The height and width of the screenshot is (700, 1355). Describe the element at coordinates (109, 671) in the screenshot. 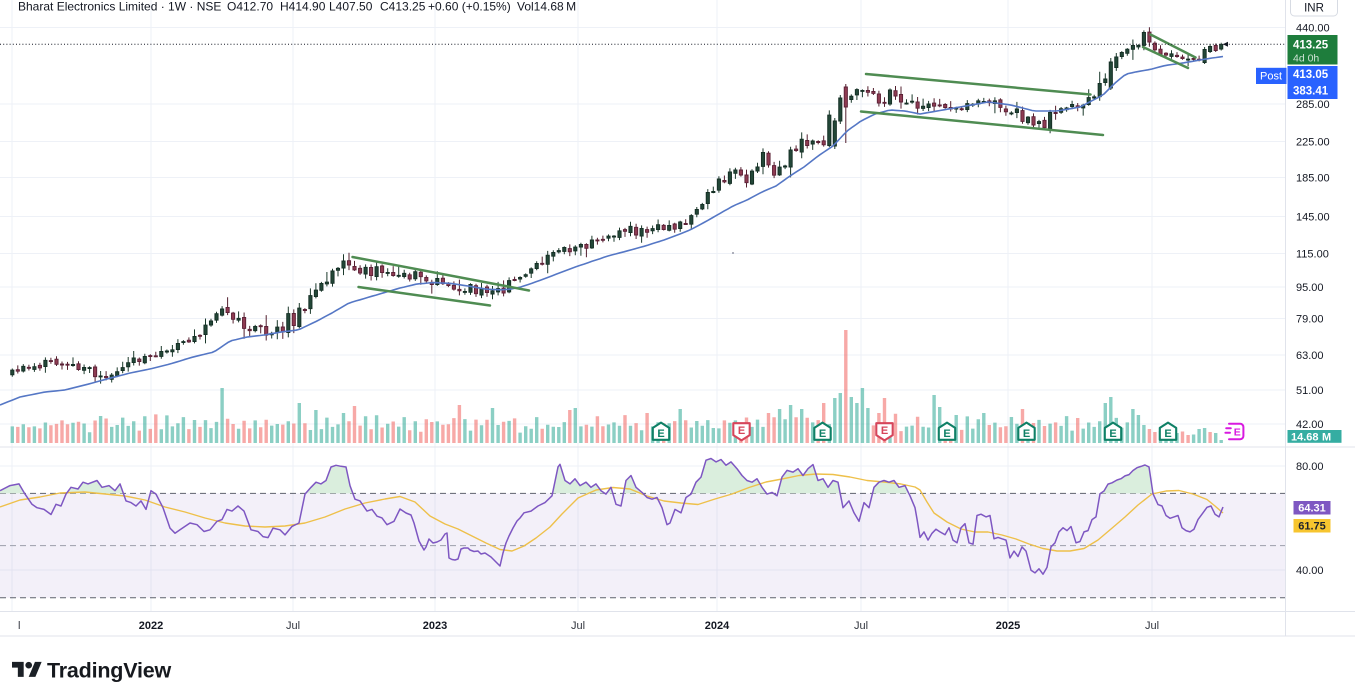

I see `svg-text: TradingView` at that location.